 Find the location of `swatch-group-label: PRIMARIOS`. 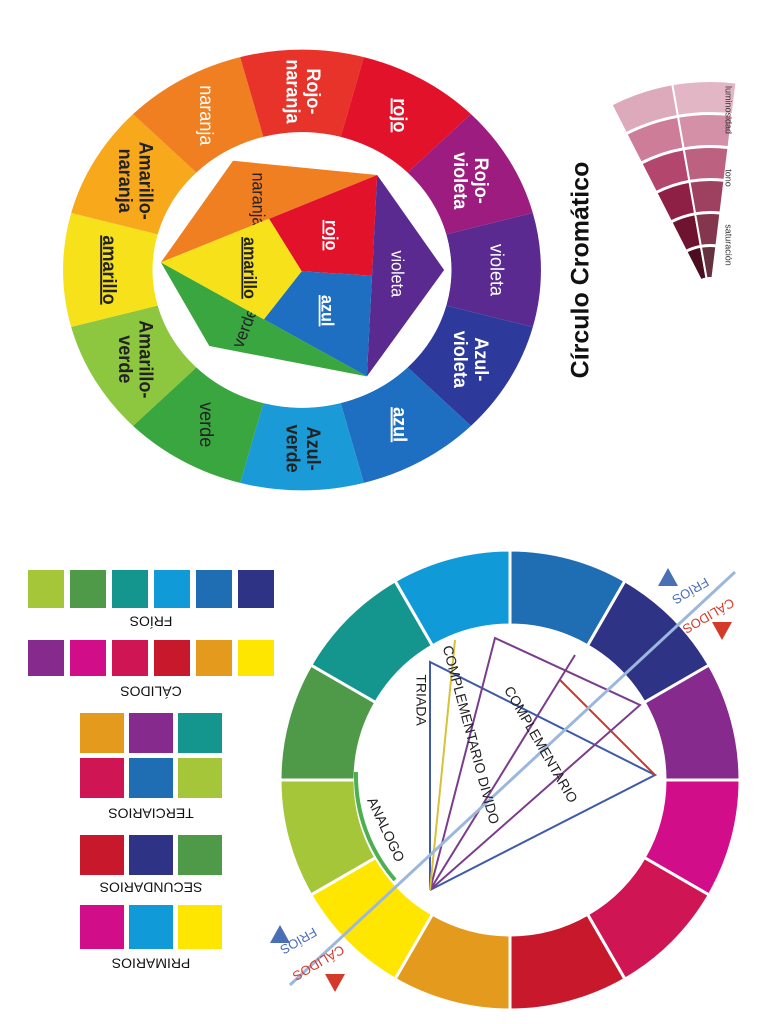

swatch-group-label: PRIMARIOS is located at coordinates (151, 963).